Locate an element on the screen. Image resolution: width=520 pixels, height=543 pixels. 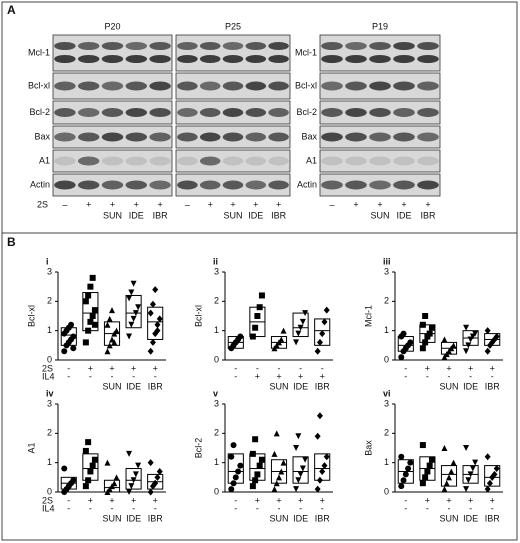
blot-bg is located at coordinates (112, 53).